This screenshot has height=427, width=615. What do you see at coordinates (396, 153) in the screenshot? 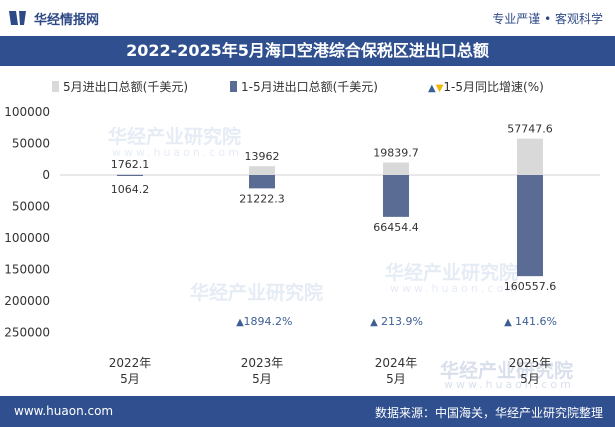
I see `data-label-monthly: 19839.7` at bounding box center [396, 153].